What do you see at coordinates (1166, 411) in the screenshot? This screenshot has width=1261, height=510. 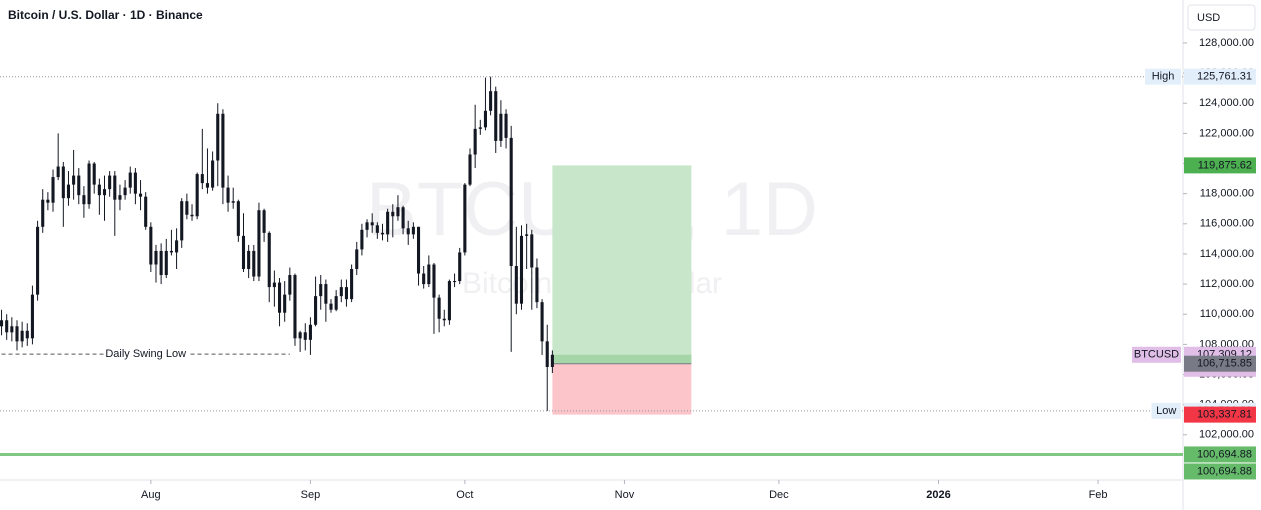 I see `price-tag-name: Low` at bounding box center [1166, 411].